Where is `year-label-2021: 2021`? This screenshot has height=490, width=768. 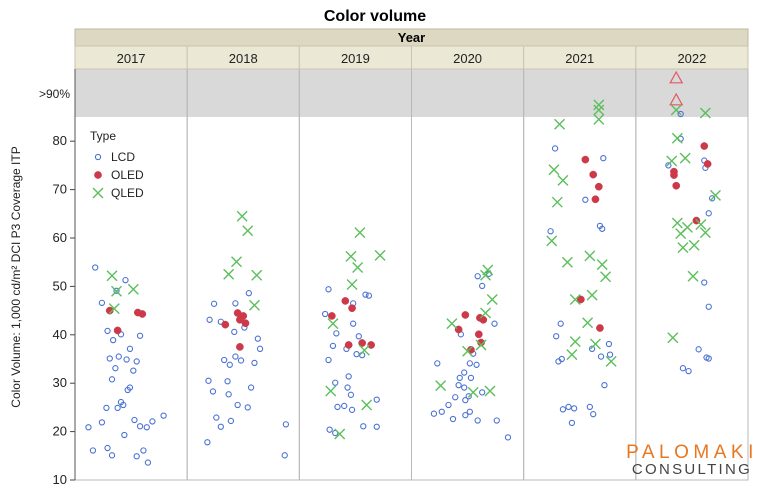 year-label-2021: 2021 is located at coordinates (579, 58).